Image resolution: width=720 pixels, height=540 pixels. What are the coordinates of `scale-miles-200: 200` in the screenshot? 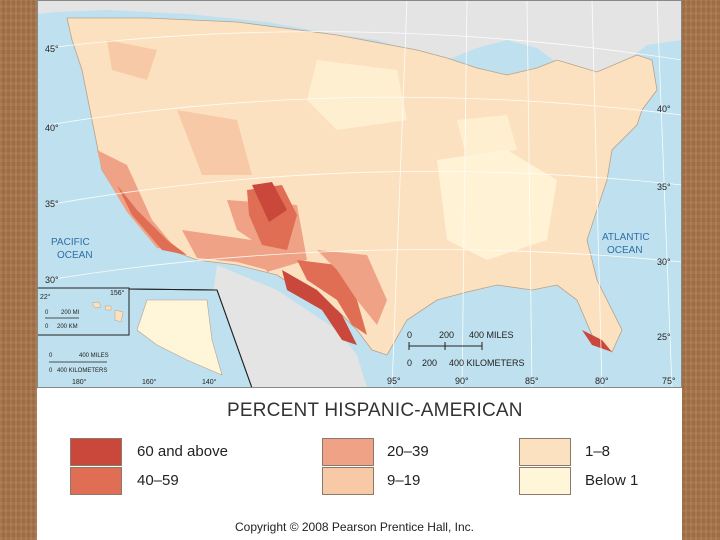 It's located at (446, 335).